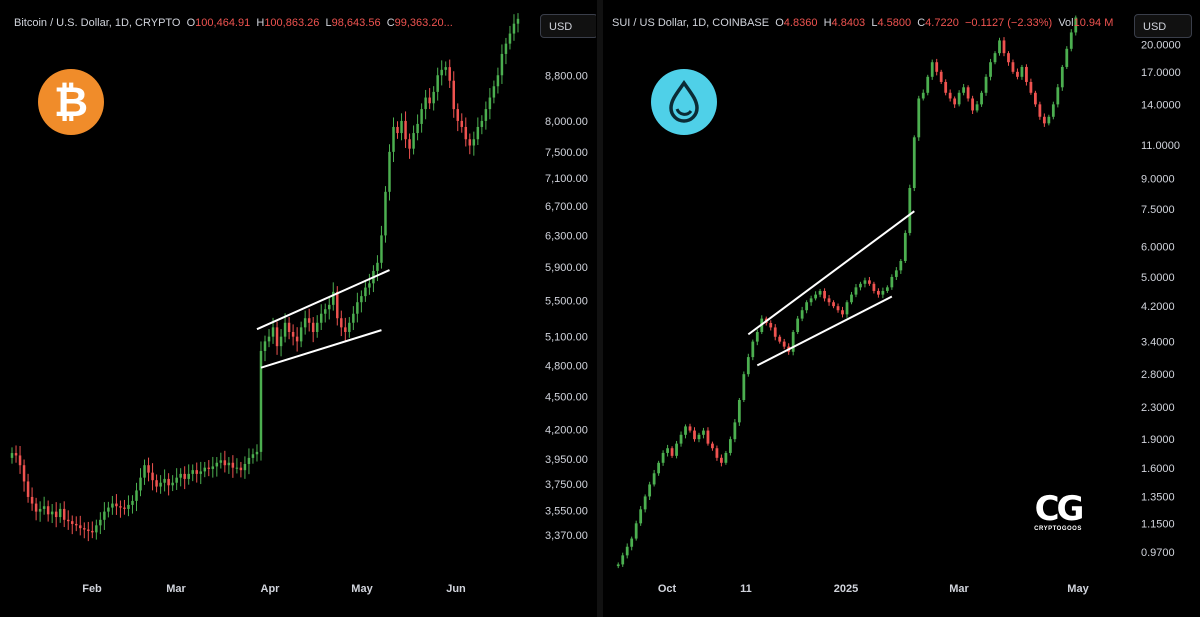 This screenshot has width=1200, height=617. I want to click on btc-x-tick: May, so click(362, 589).